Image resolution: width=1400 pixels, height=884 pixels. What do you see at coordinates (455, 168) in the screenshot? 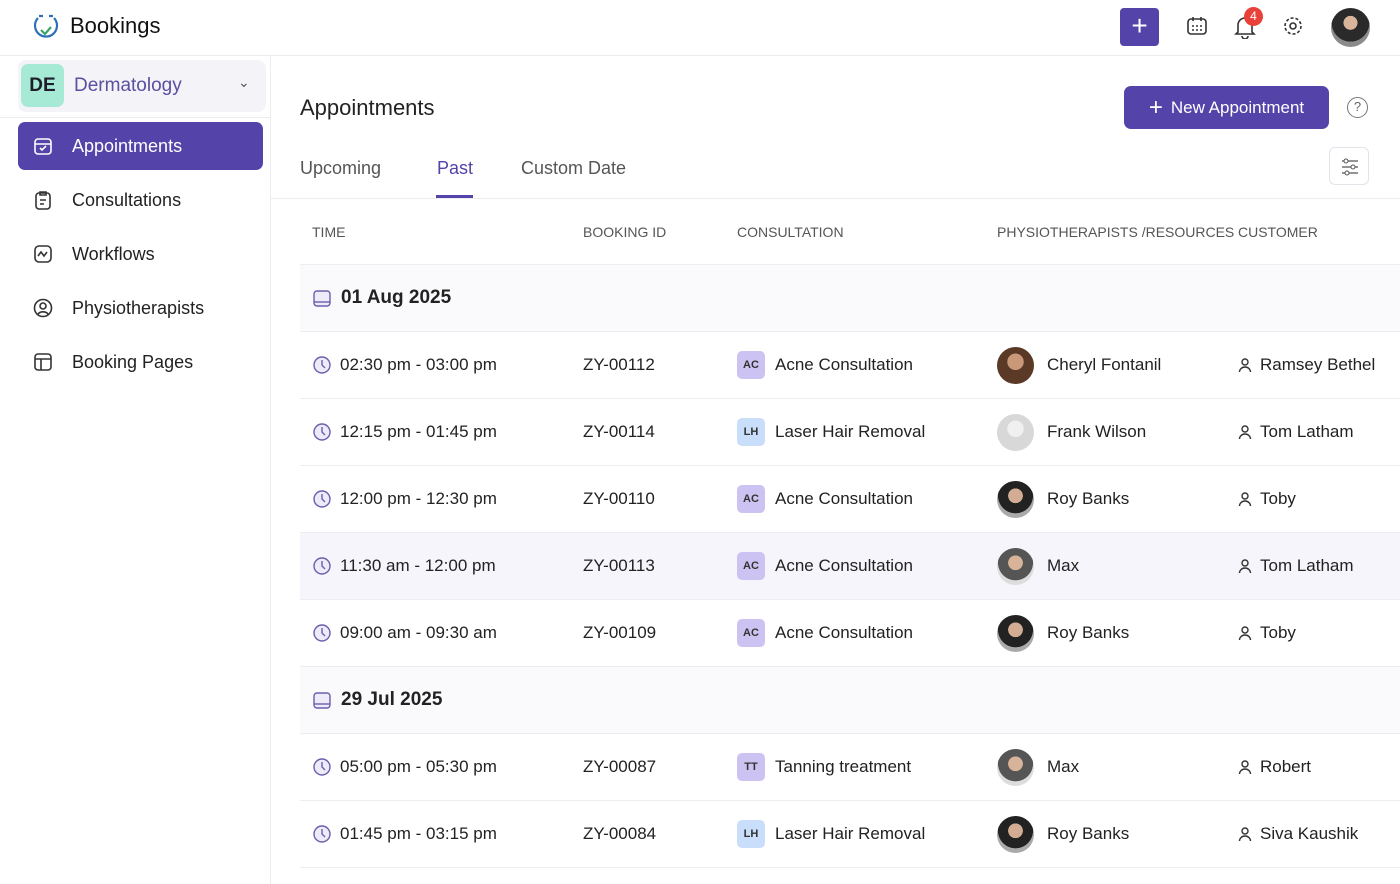
I see `tab-past: Past` at bounding box center [455, 168].